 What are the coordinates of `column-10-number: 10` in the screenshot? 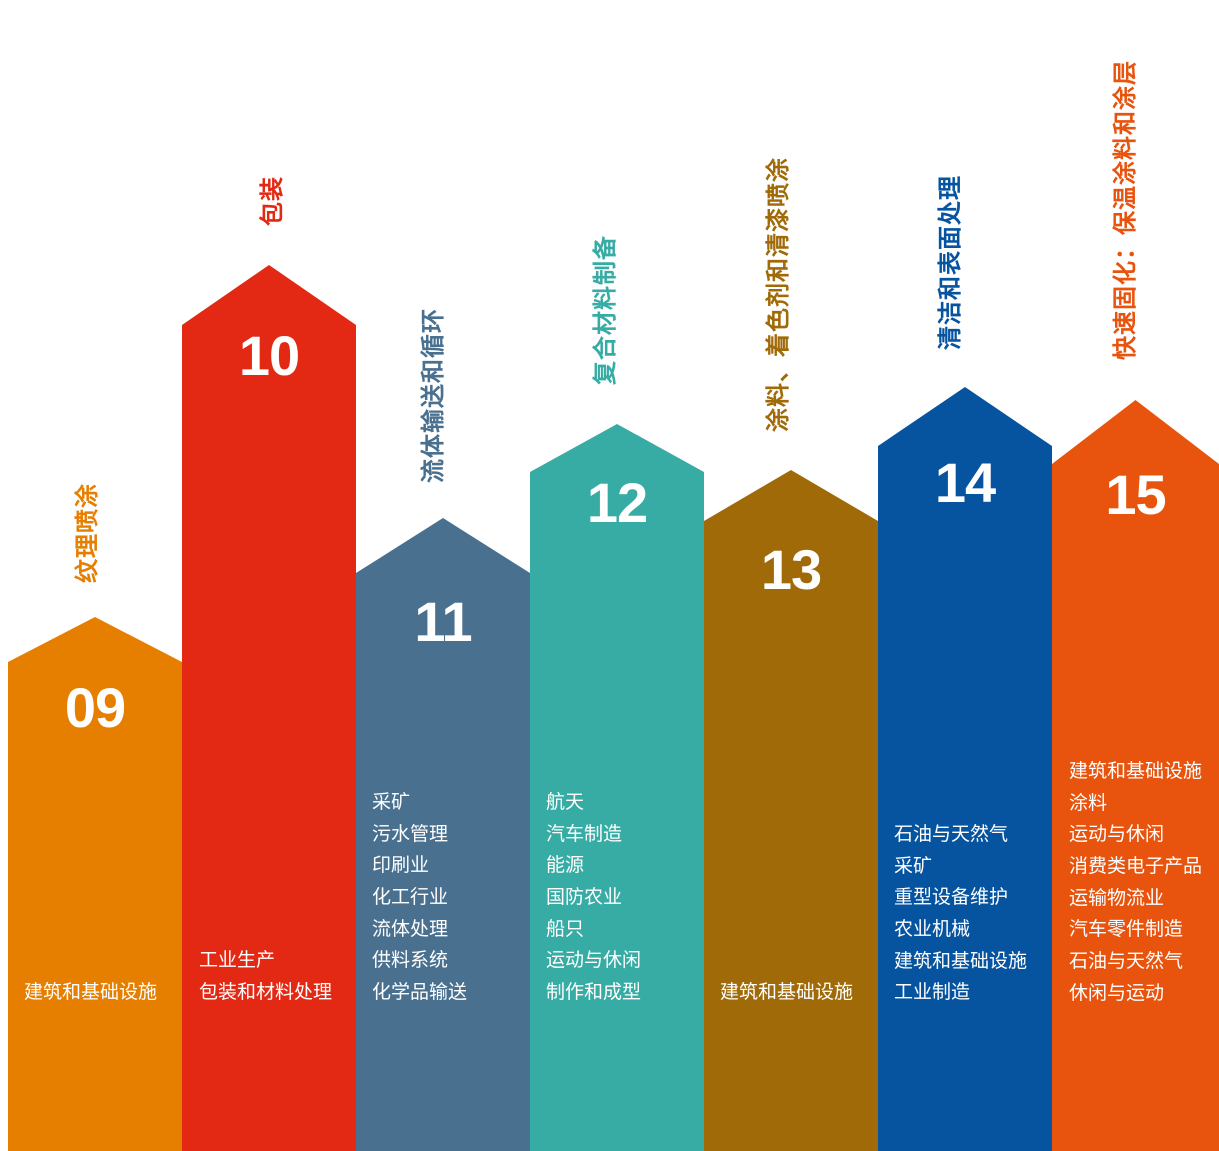 It's located at (269, 355).